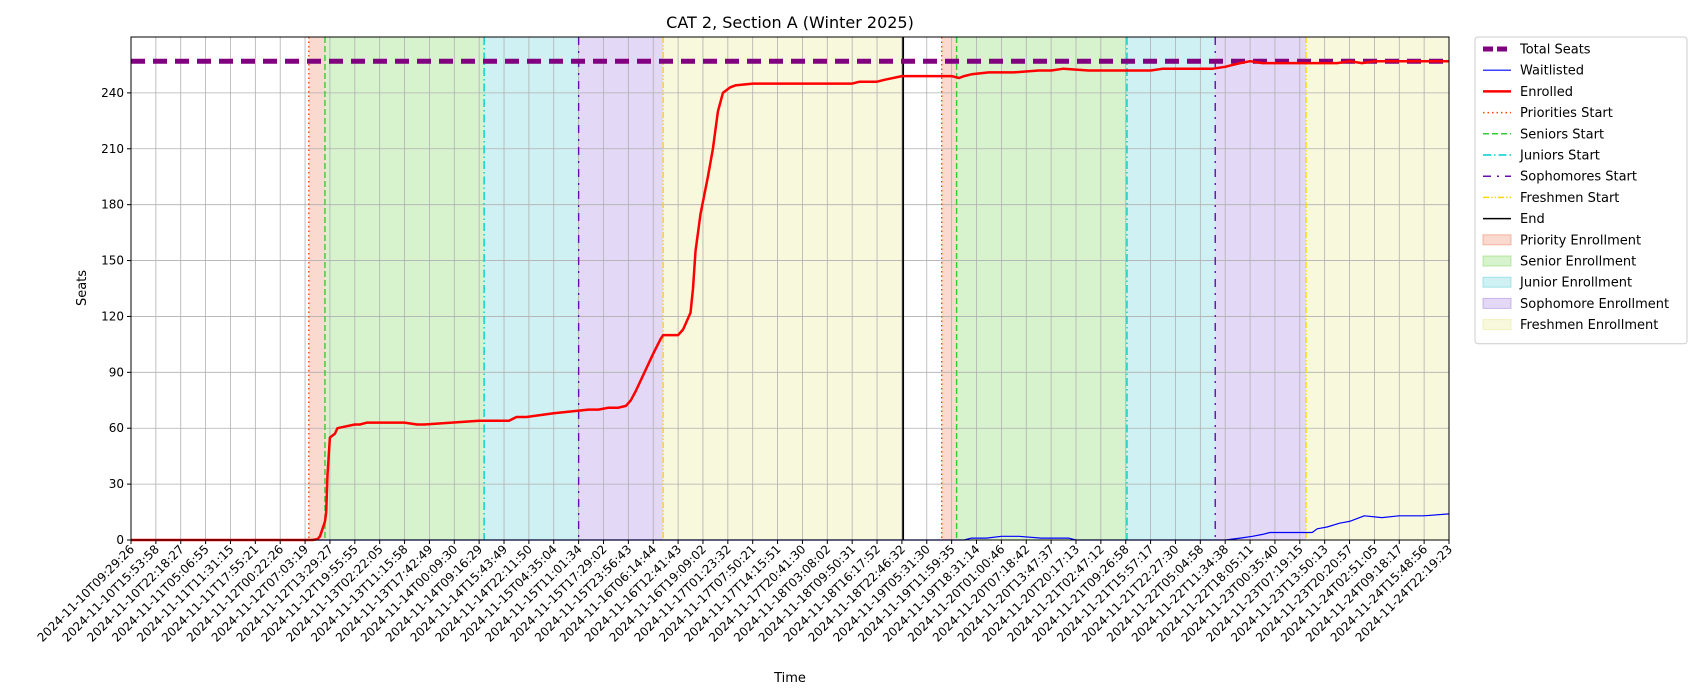  Describe the element at coordinates (1569, 198) in the screenshot. I see `legend-freshmen-start-label: Freshmen Start` at that location.